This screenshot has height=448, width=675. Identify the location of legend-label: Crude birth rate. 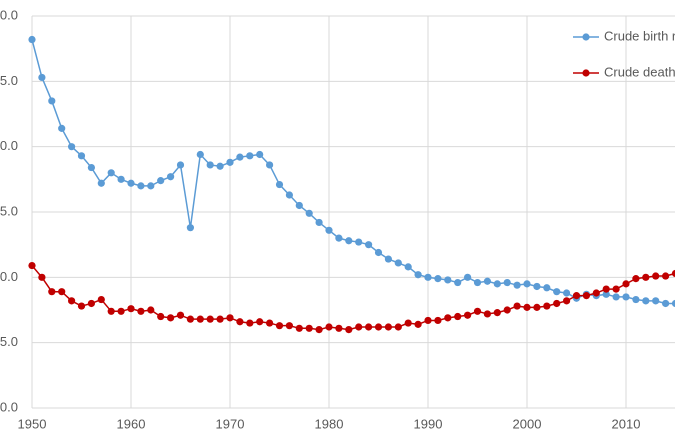
(639, 35).